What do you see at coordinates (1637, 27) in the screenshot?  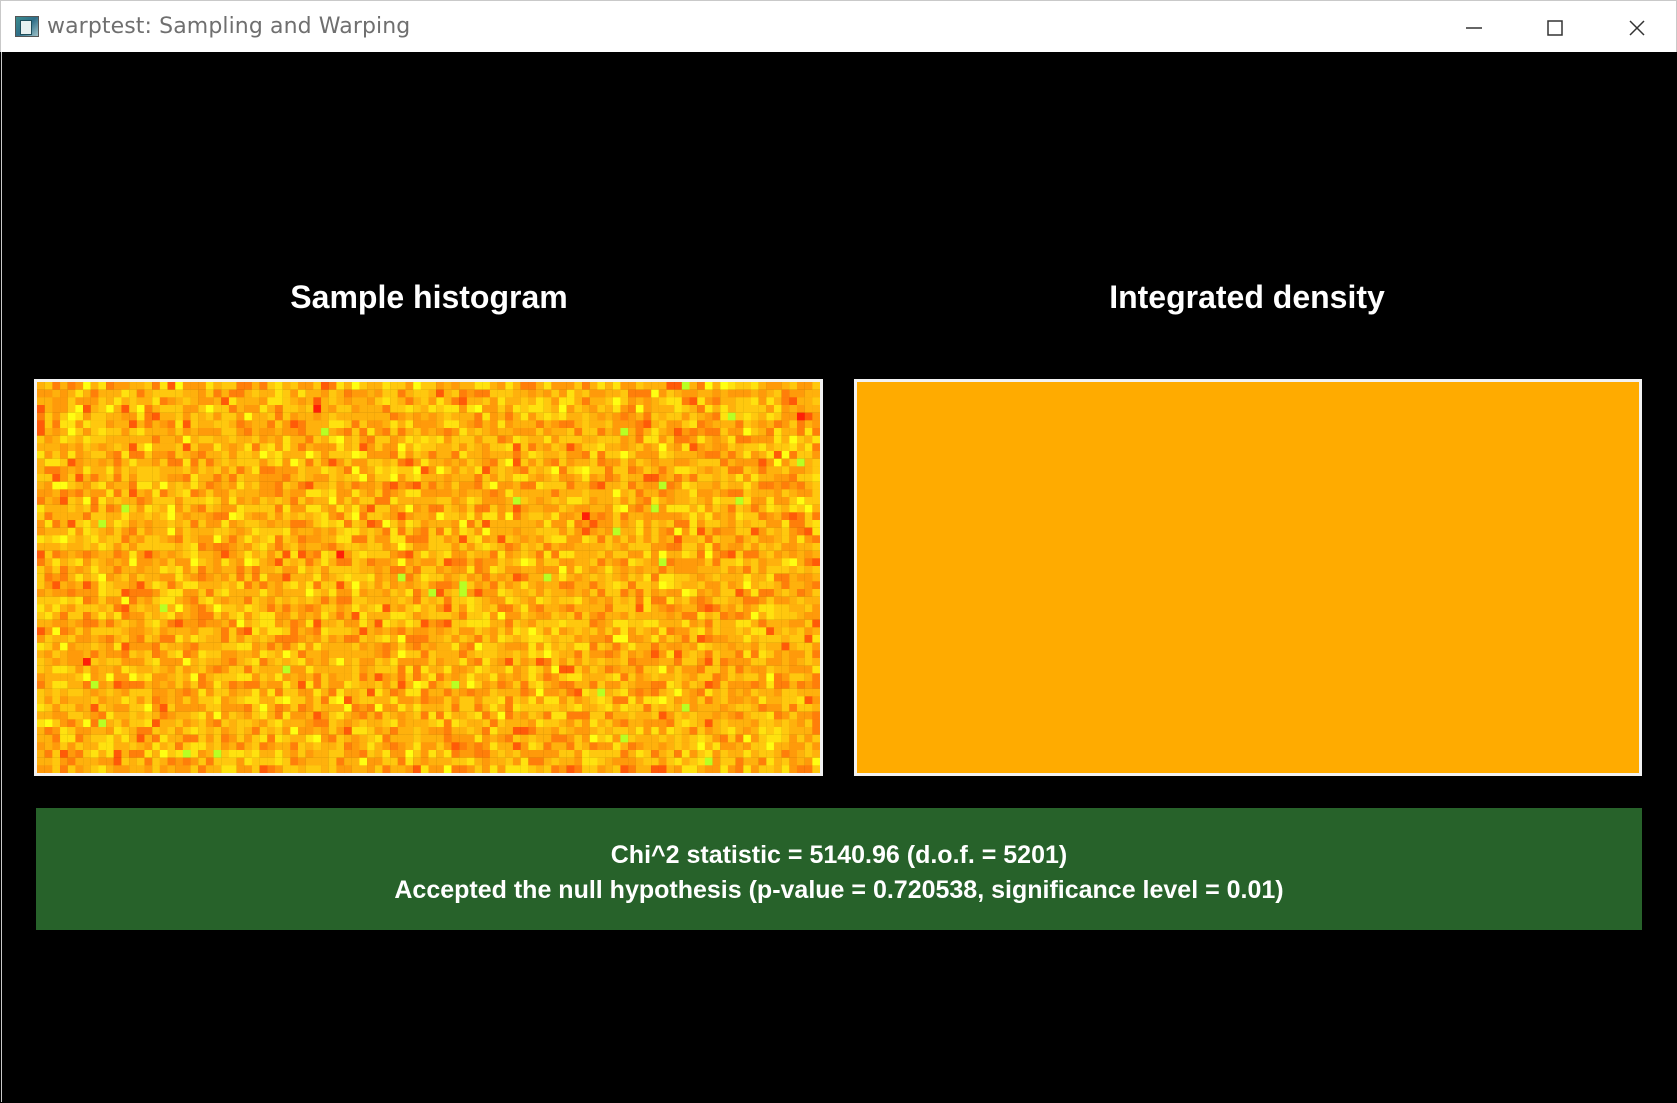 I see `close-button` at bounding box center [1637, 27].